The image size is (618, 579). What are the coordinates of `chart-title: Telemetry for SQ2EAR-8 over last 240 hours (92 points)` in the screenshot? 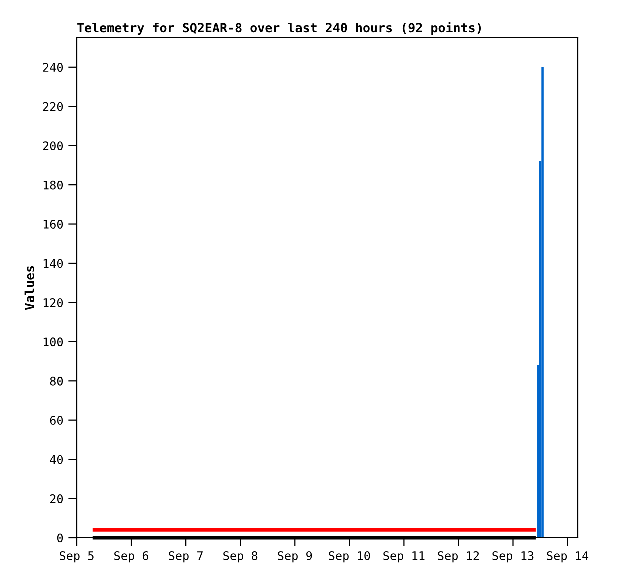 It's located at (280, 29).